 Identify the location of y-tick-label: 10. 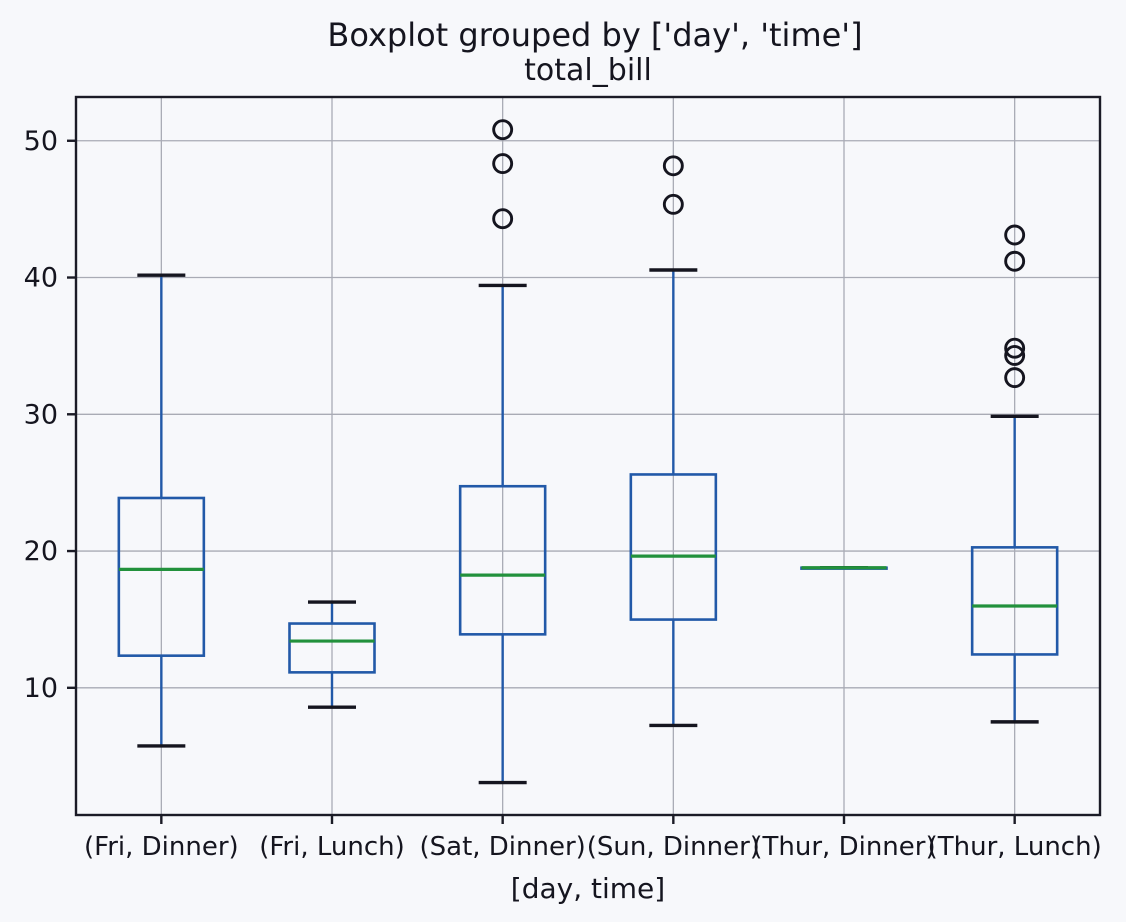
(41, 688).